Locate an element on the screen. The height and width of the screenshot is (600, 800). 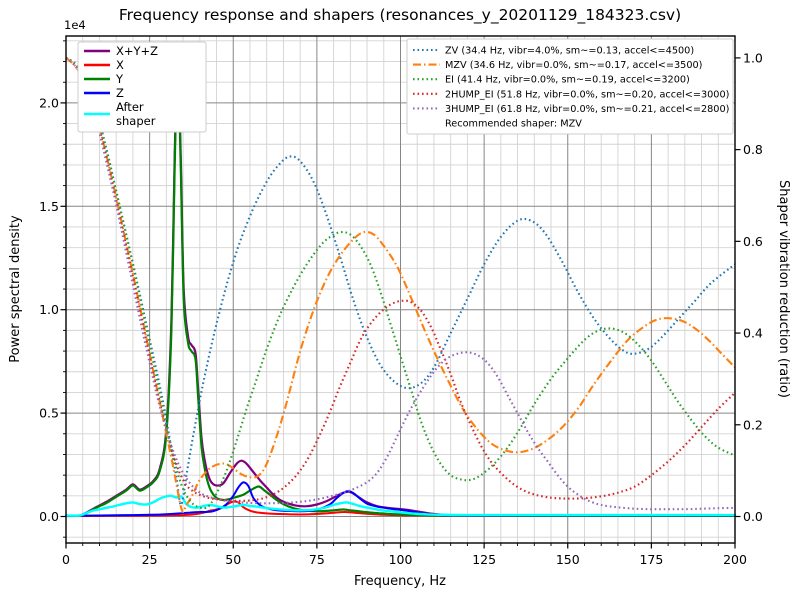
y-left-tick-label: 1.5 is located at coordinates (49, 206).